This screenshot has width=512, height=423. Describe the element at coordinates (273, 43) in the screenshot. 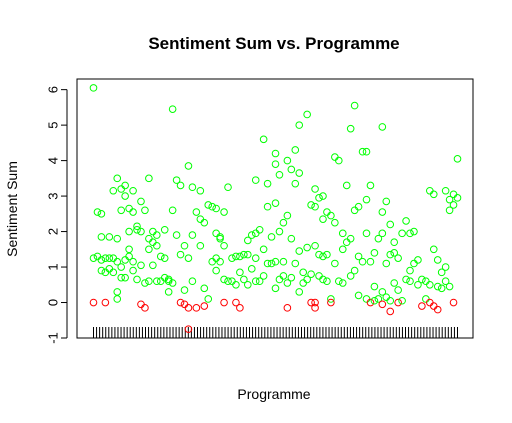

I see `chart-title: Sentiment Sum vs. Programme` at that location.